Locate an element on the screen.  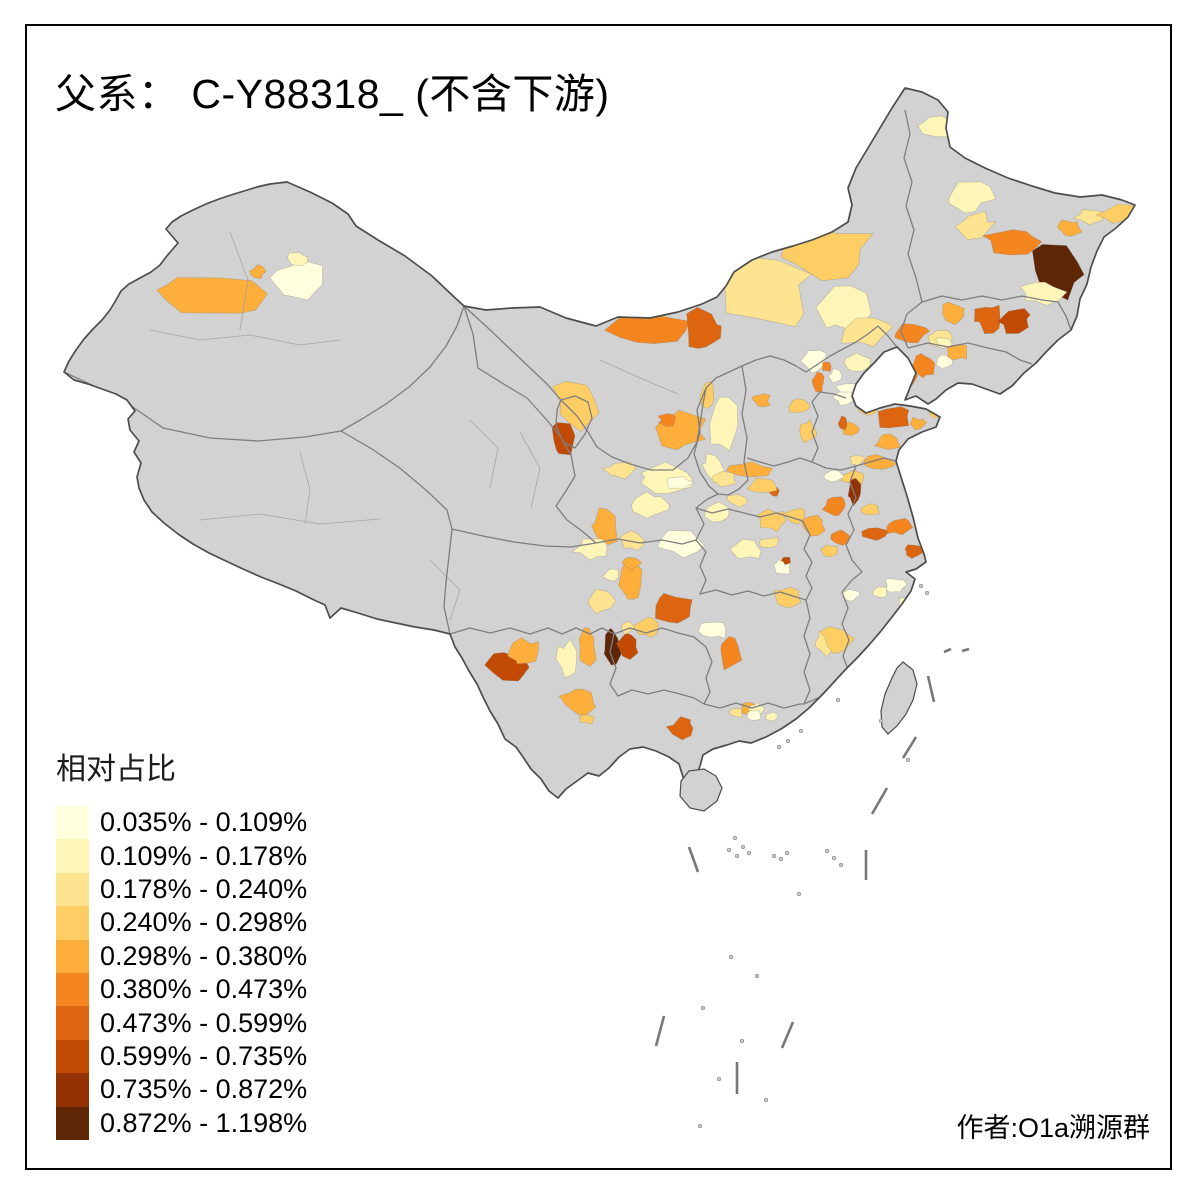
legend-row: 0.599% - 0.735% is located at coordinates (182, 1056).